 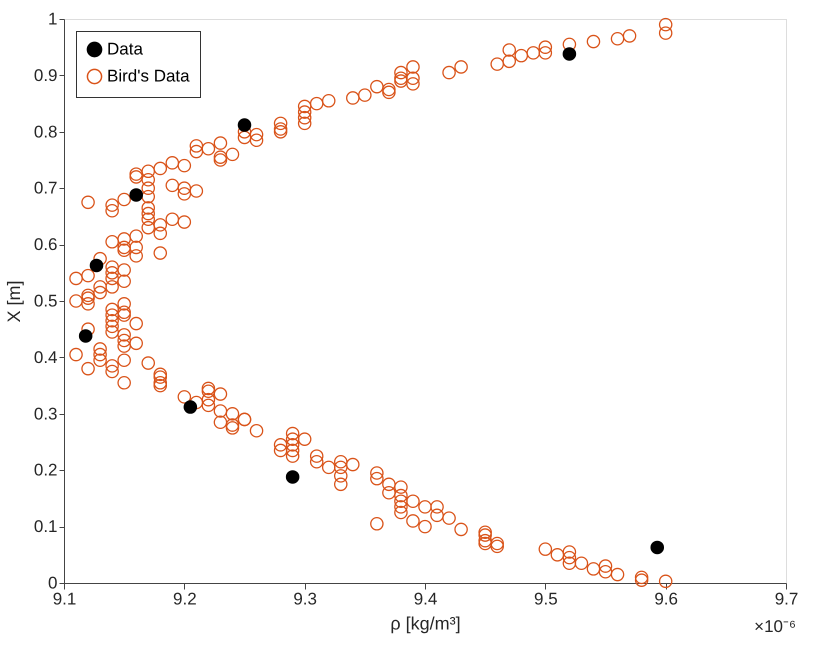 What do you see at coordinates (53, 19) in the screenshot?
I see `y-tick-label: 1` at bounding box center [53, 19].